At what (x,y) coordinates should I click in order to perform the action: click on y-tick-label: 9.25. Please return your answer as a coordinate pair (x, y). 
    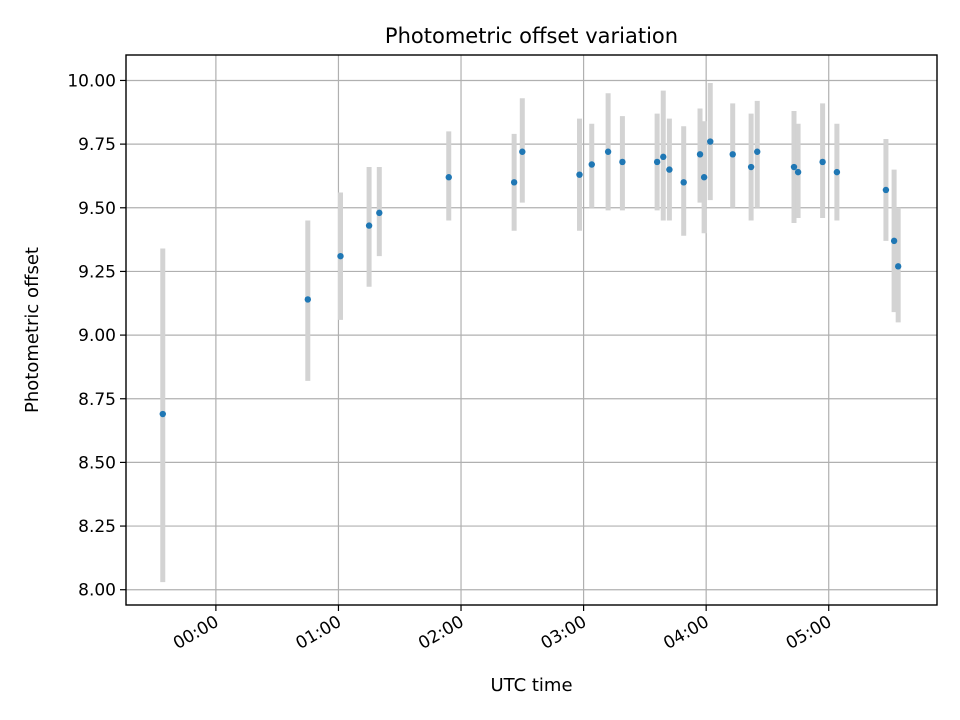
    Looking at the image, I should click on (97, 272).